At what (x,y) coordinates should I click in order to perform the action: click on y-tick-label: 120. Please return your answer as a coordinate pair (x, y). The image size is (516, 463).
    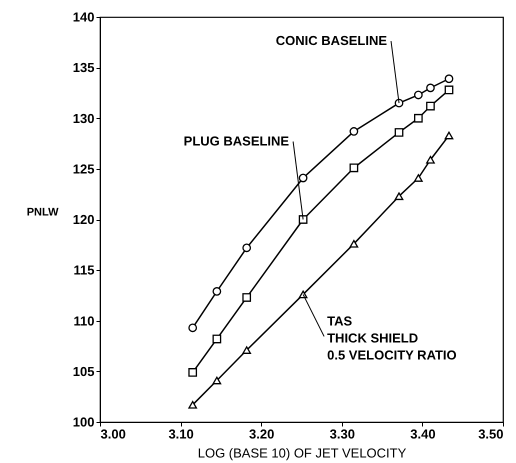
    Looking at the image, I should click on (83, 219).